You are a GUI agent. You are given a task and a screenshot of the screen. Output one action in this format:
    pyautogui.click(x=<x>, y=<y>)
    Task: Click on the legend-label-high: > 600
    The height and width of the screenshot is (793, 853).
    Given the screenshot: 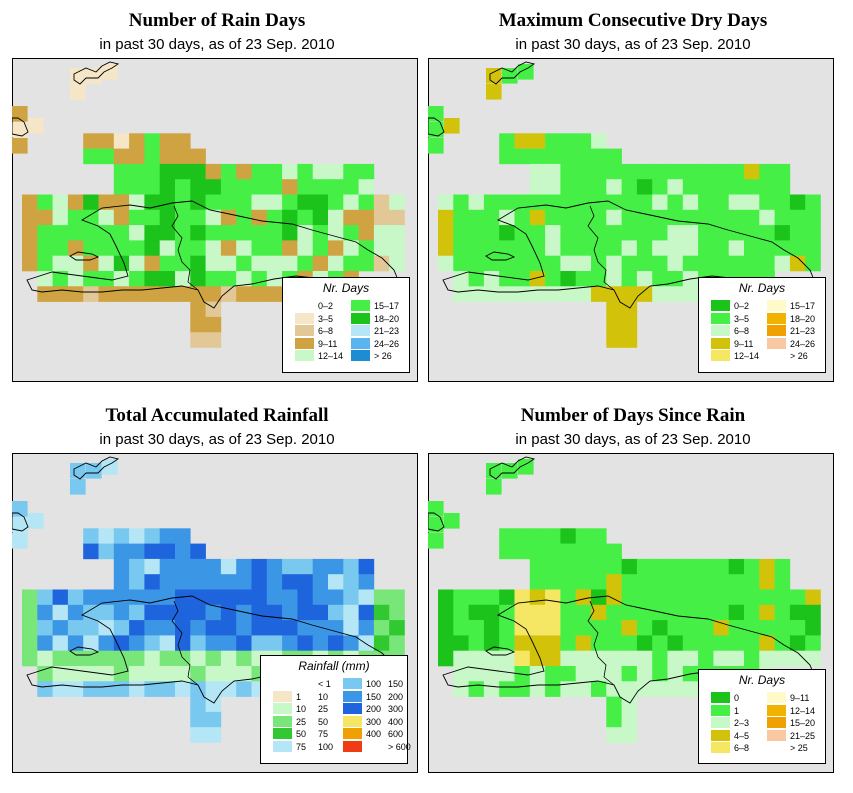 What is the action you would take?
    pyautogui.click(x=399, y=746)
    